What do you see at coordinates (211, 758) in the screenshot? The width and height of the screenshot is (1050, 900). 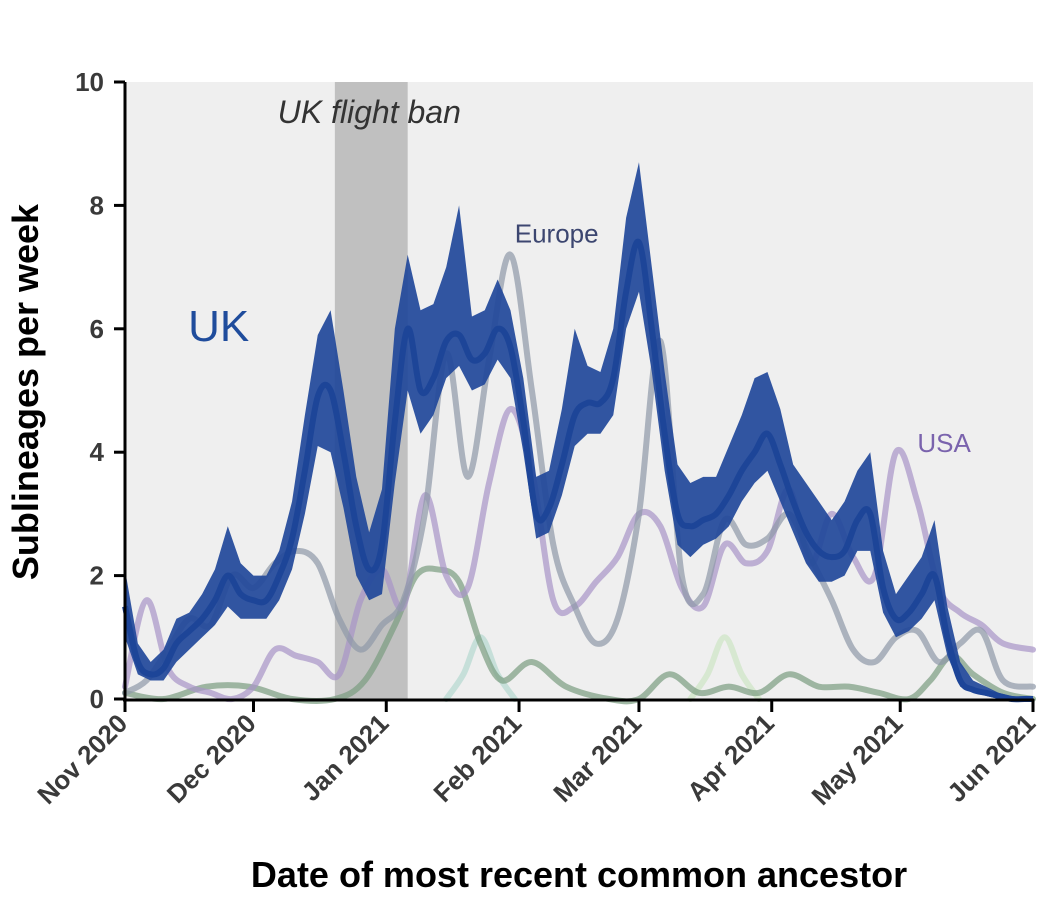 I see `x-tick-label: Dec 2020` at bounding box center [211, 758].